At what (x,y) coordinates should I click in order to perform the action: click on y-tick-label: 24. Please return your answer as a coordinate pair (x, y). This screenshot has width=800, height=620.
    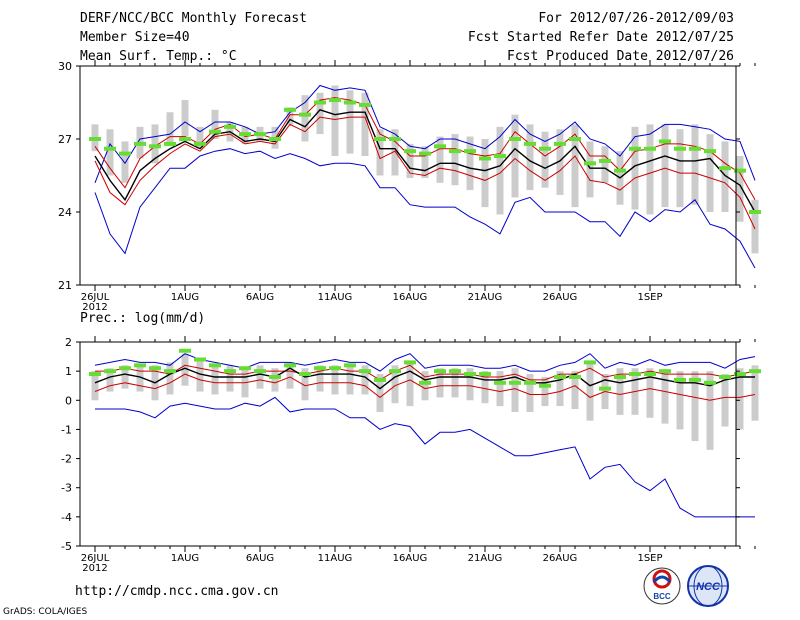
    Looking at the image, I should click on (65, 212).